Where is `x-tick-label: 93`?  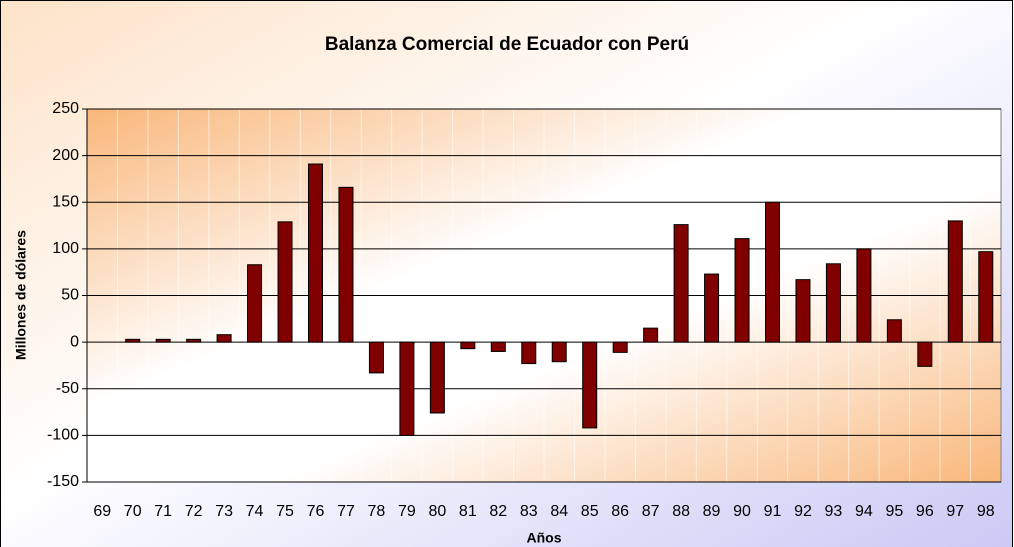 x-tick-label: 93 is located at coordinates (834, 511).